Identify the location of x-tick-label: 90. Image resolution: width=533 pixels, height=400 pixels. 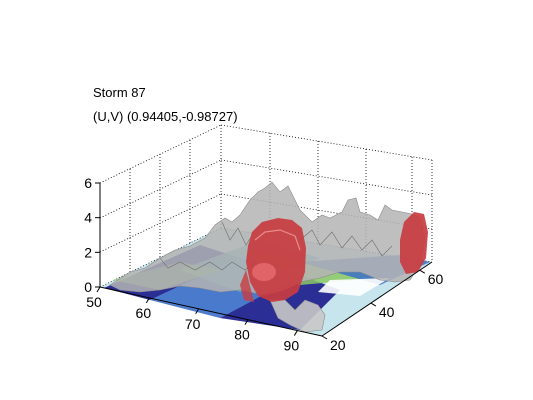
(292, 346).